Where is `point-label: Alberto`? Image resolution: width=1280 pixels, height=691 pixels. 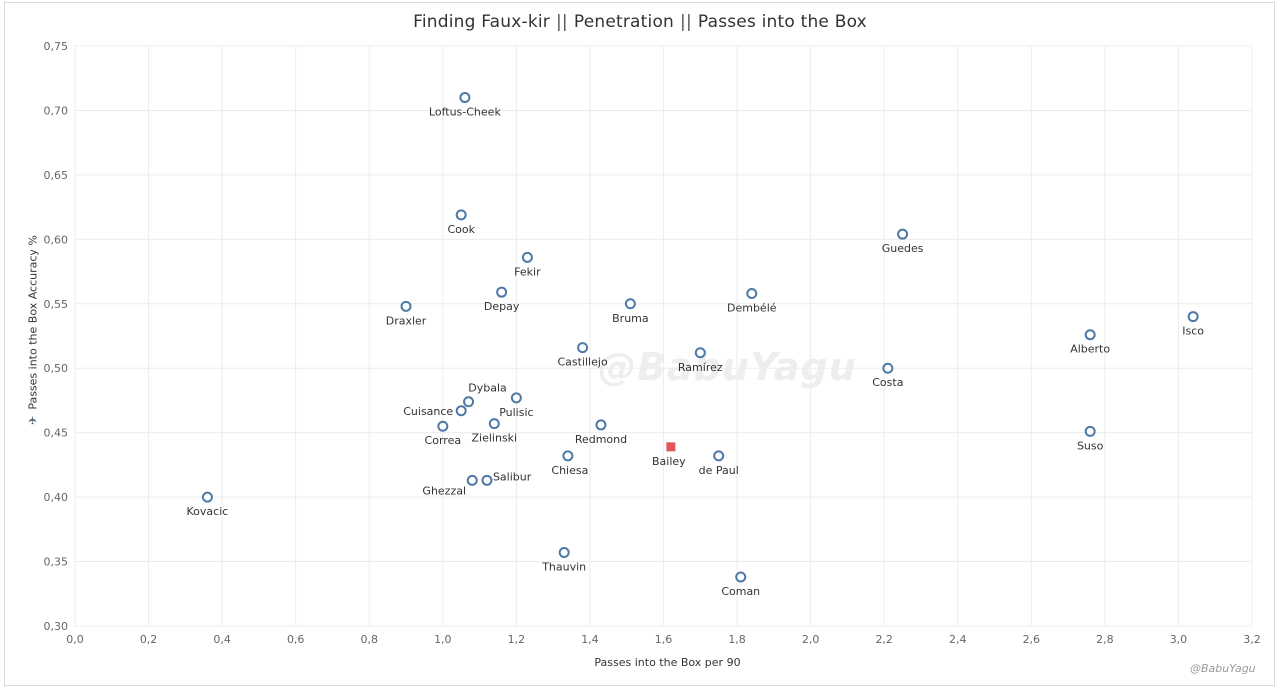 point-label: Alberto is located at coordinates (1090, 349).